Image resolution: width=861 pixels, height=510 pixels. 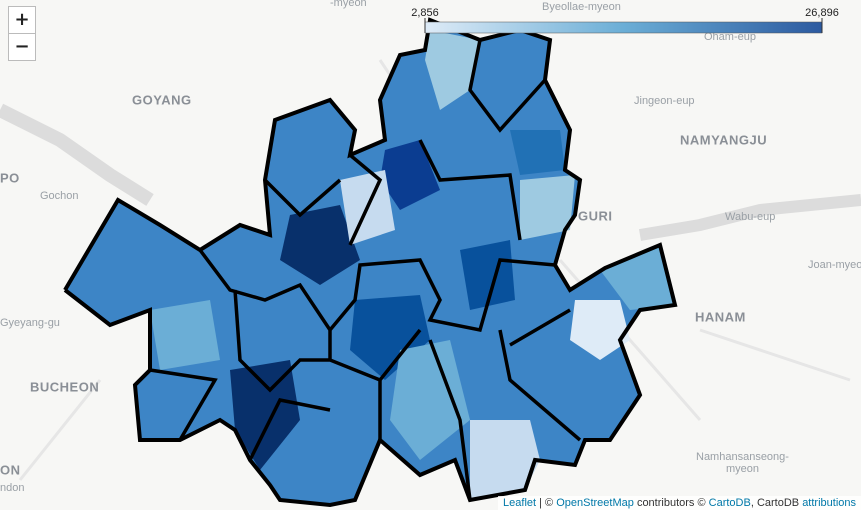 I want to click on place-label: ndon, so click(x=12, y=488).